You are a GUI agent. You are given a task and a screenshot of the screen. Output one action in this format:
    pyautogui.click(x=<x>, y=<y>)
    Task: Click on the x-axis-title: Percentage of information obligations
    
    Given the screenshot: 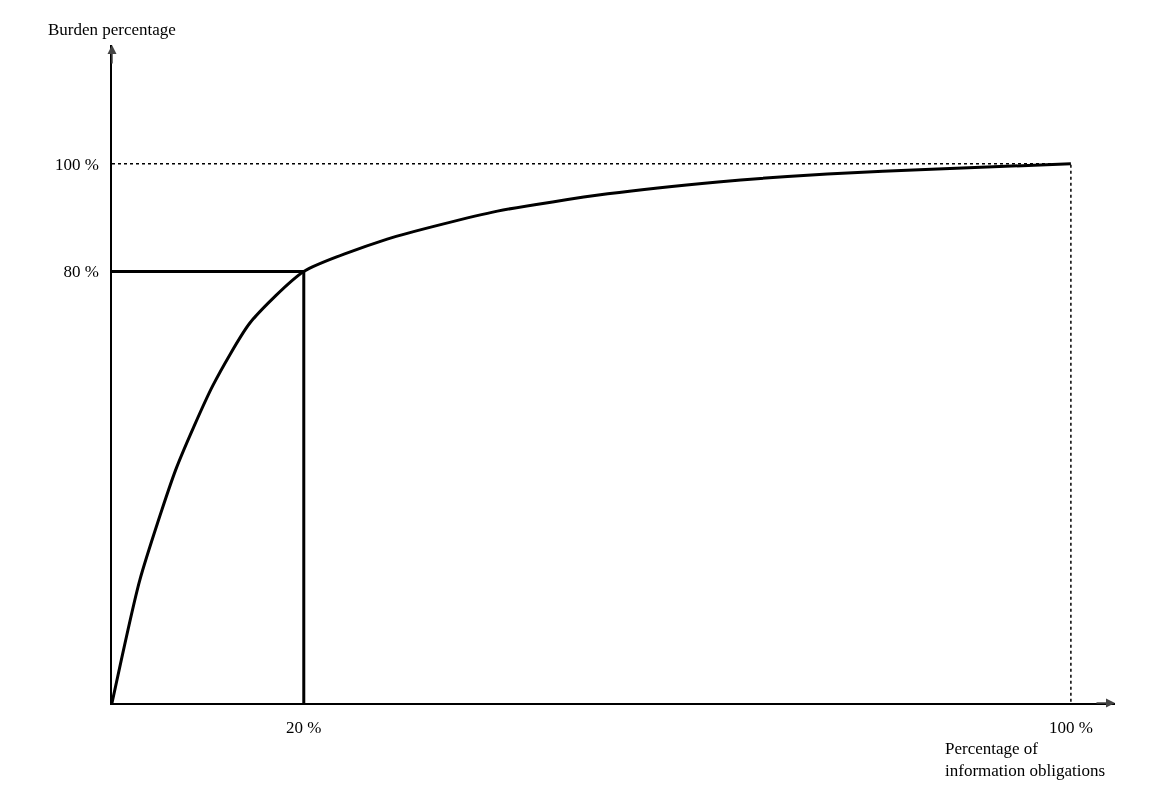 What is the action you would take?
    pyautogui.click(x=1025, y=760)
    